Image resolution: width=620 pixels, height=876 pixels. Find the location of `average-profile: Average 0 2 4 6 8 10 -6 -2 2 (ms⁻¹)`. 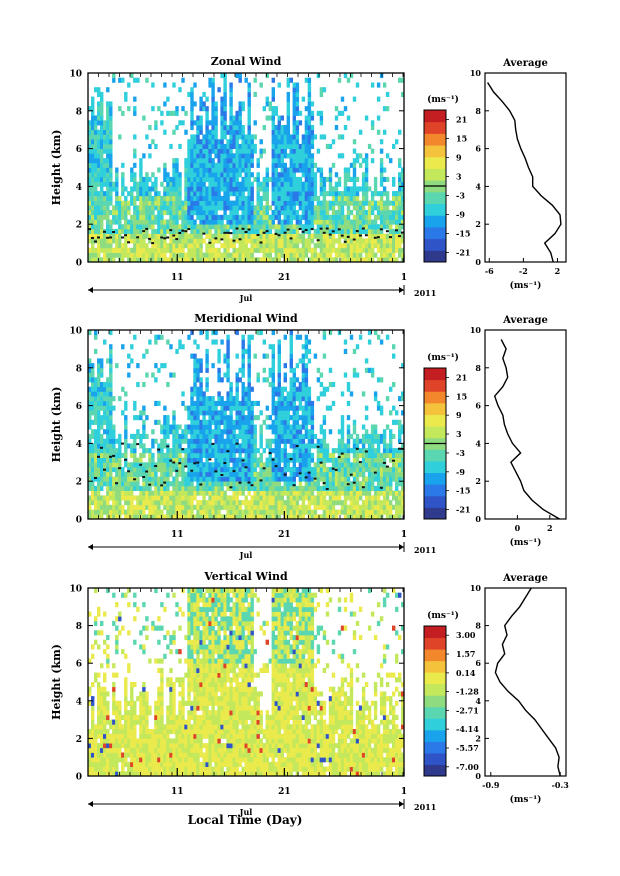

average-profile: Average 0 2 4 6 8 10 -6 -2 2 (ms⁻¹) is located at coordinates (518, 174).